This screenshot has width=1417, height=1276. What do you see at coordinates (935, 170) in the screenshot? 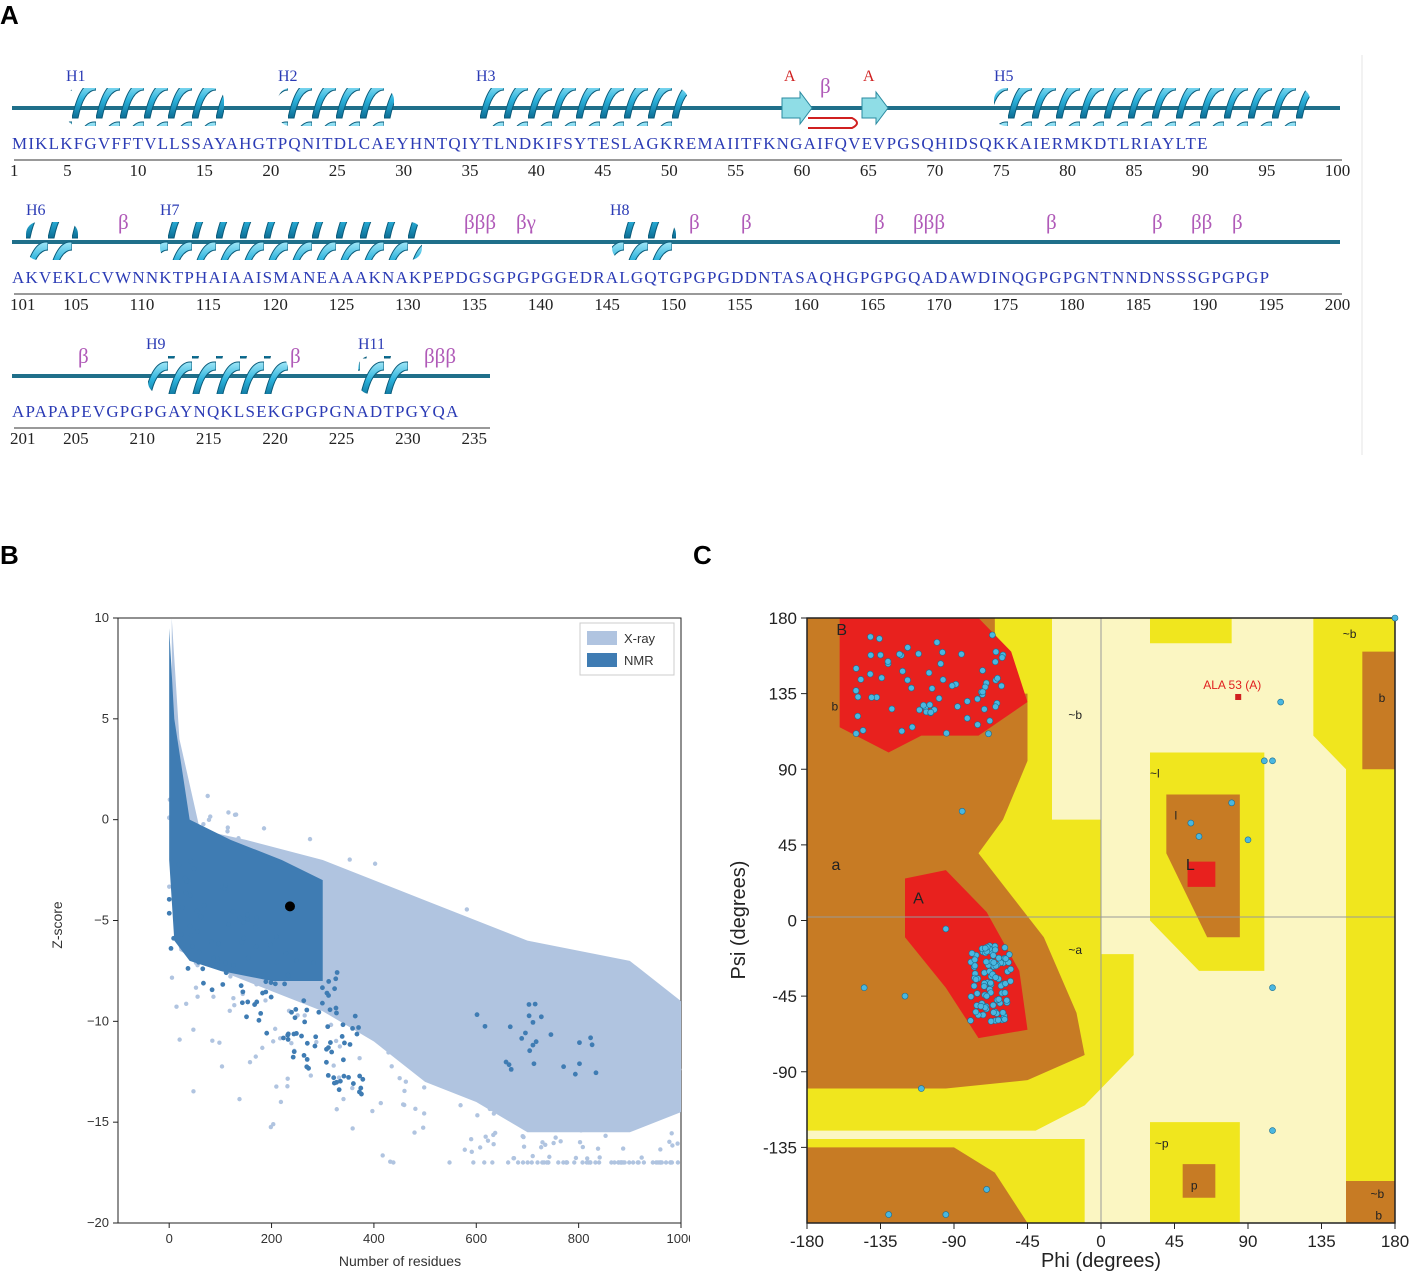
I see `tick-label: 70` at bounding box center [935, 170].